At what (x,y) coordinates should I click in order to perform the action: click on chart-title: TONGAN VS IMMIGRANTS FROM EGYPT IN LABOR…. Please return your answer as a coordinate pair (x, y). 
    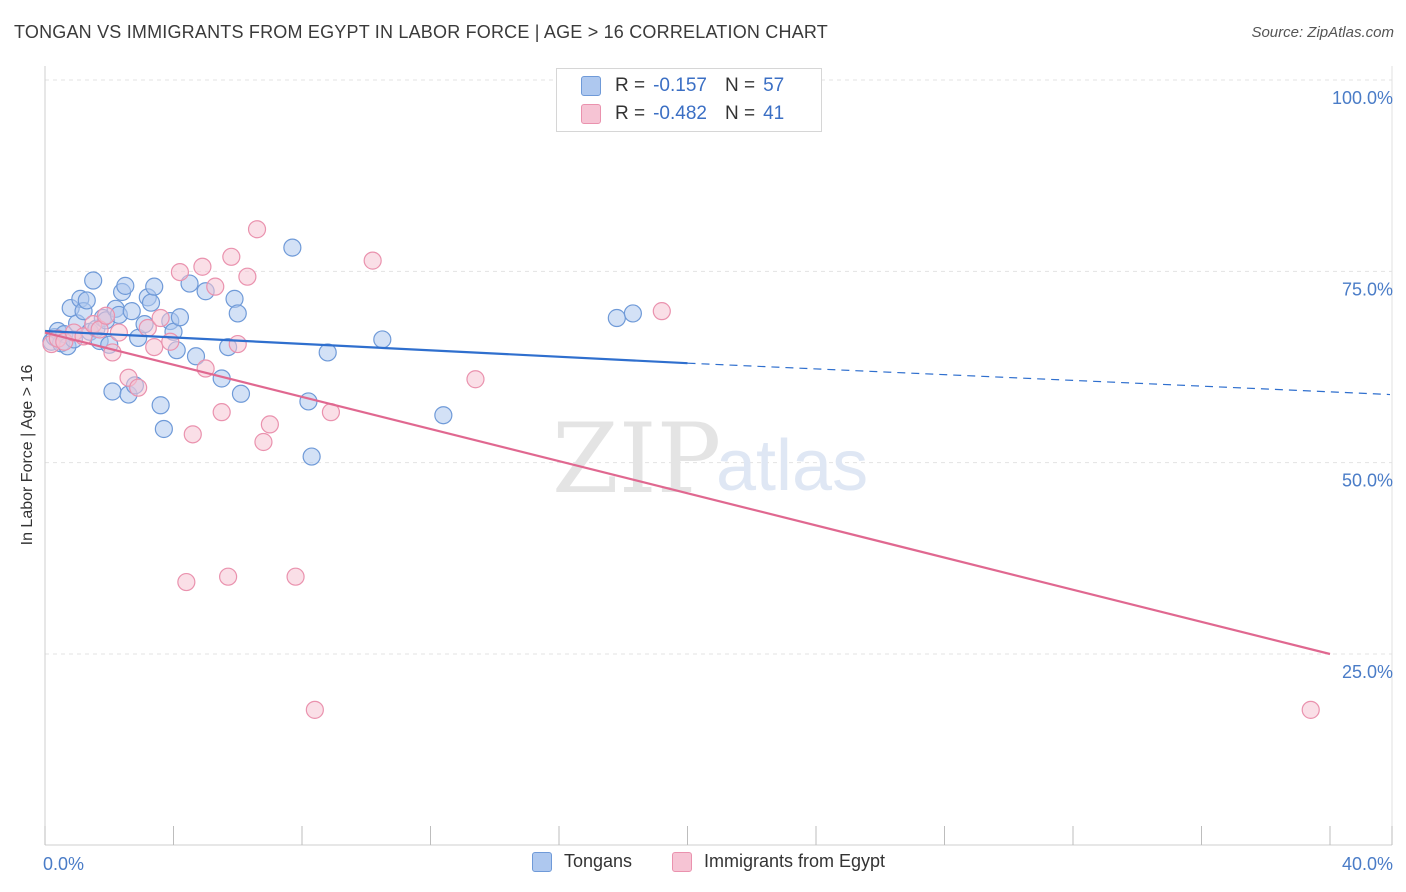
    Looking at the image, I should click on (421, 32).